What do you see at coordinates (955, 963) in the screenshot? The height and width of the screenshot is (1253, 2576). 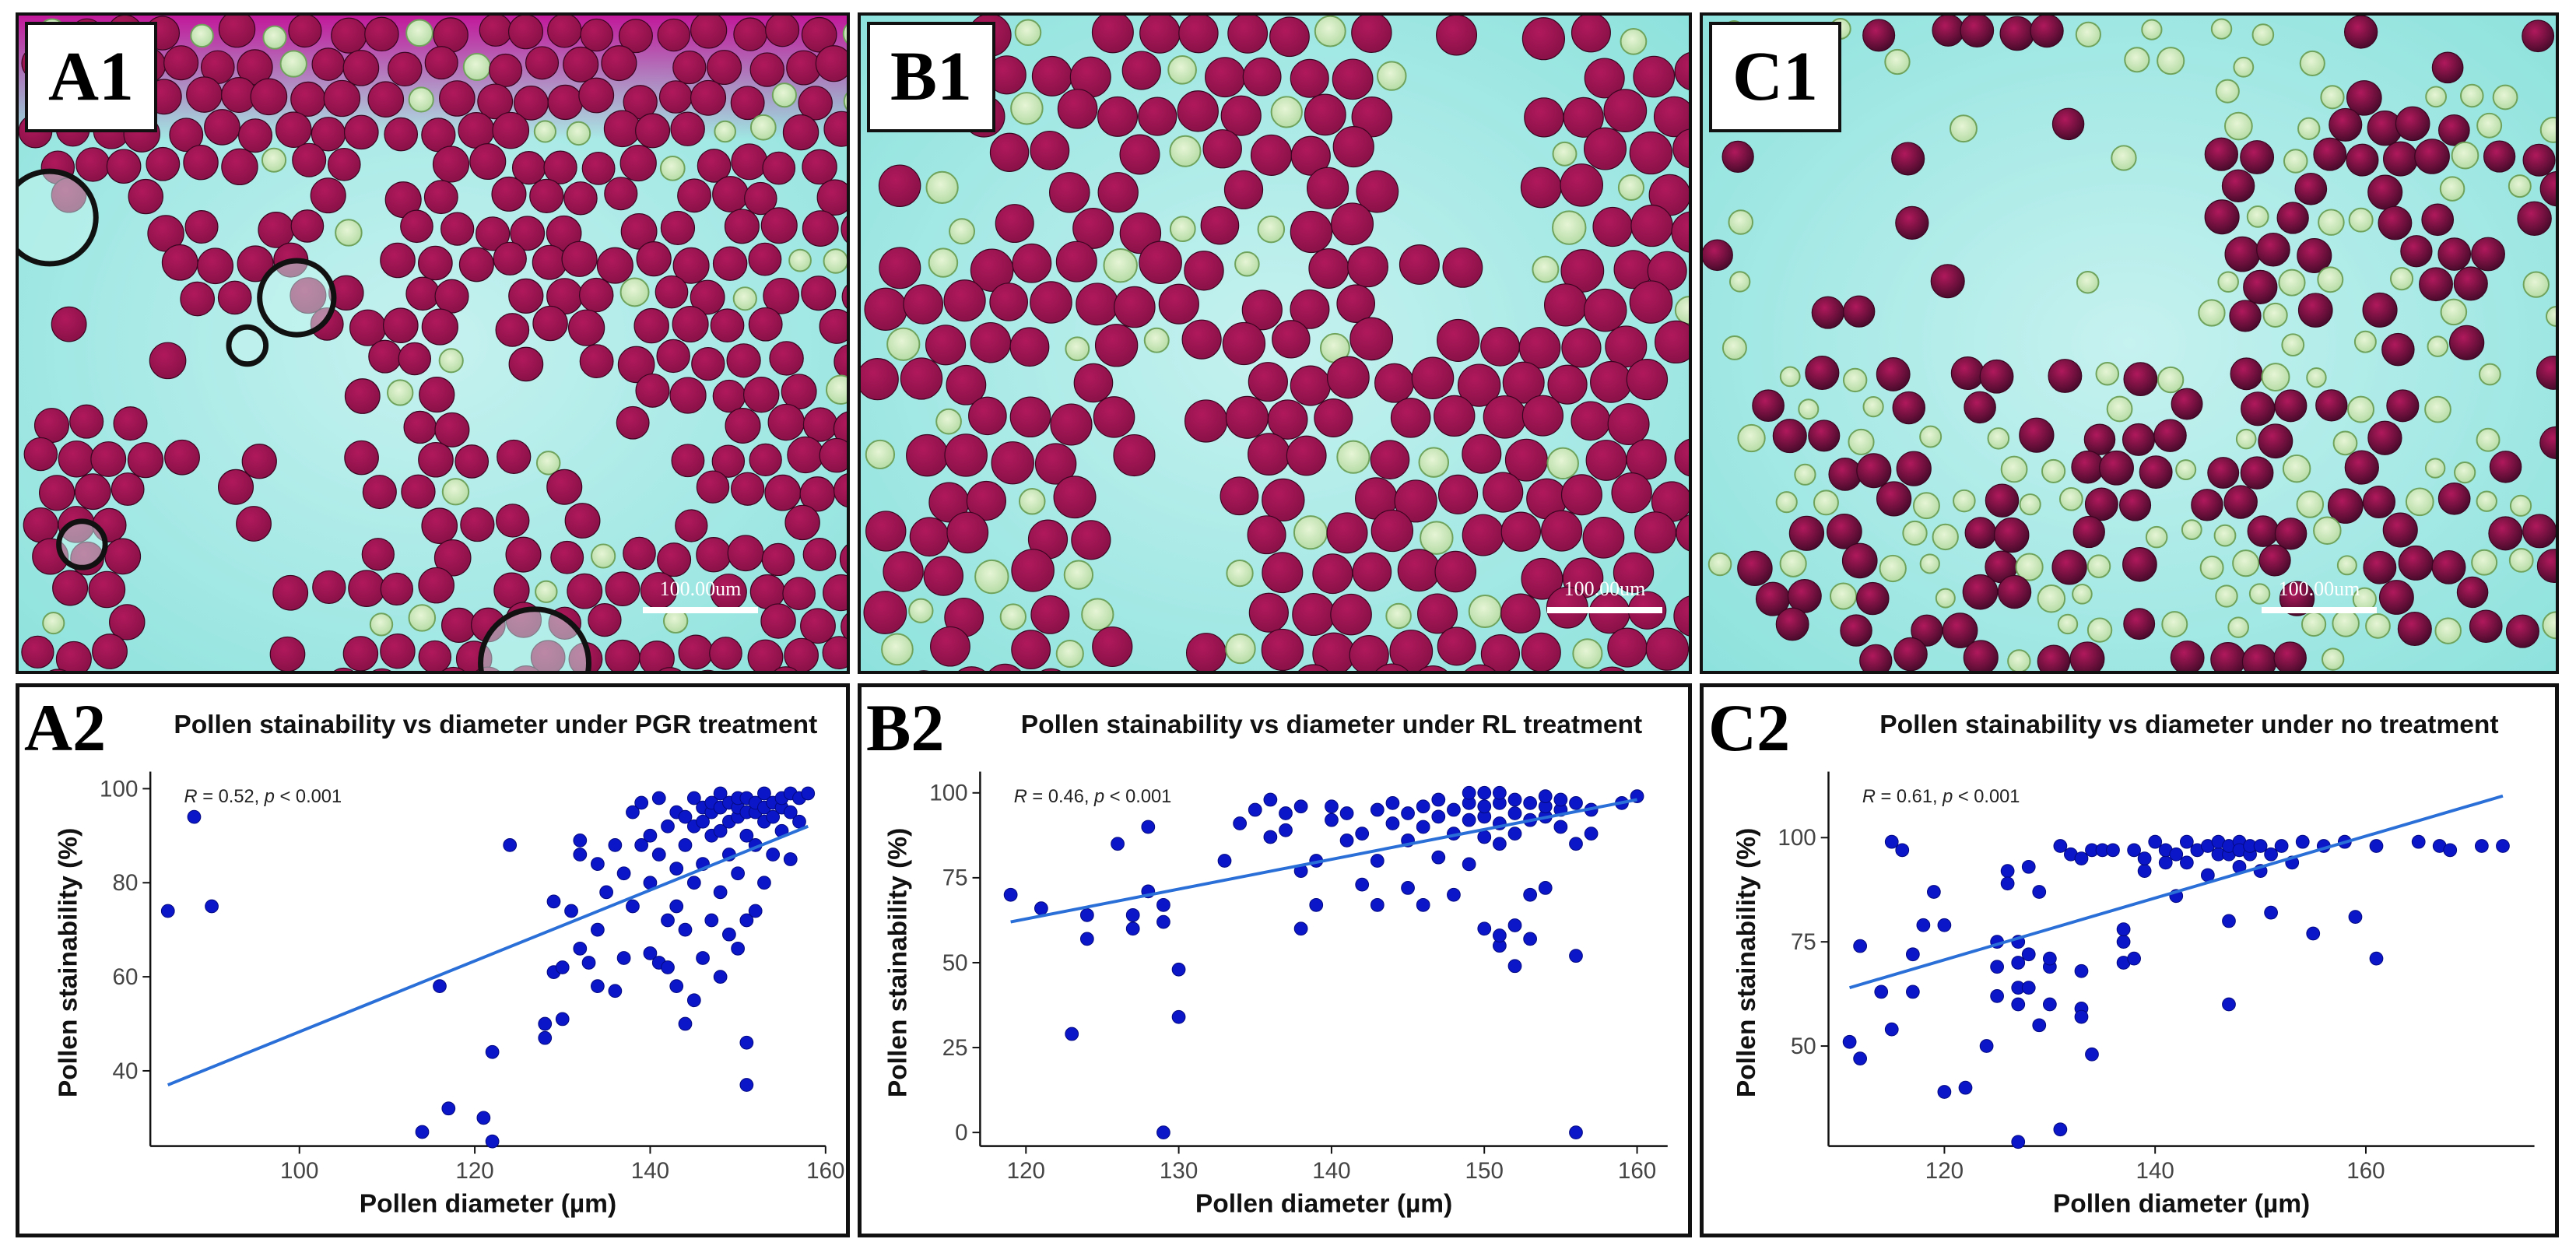 I see `y-tick-label: 50` at bounding box center [955, 963].